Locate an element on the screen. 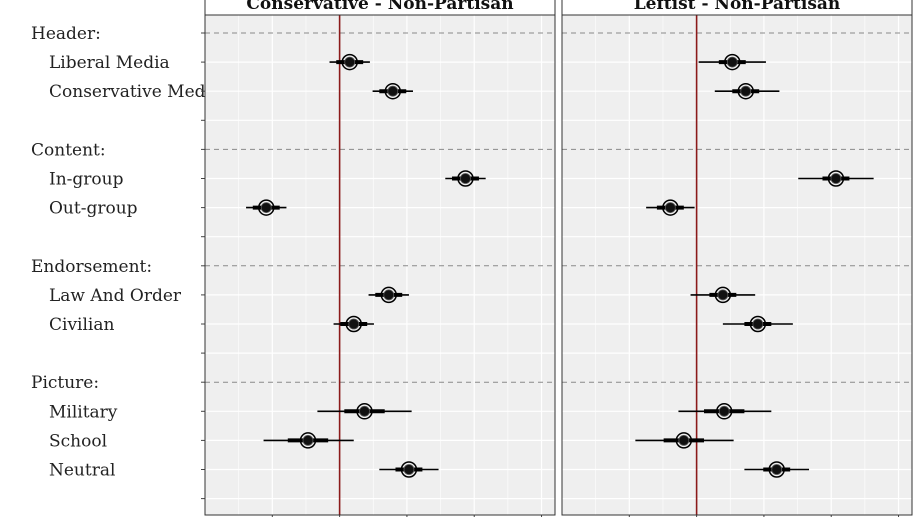 The image size is (918, 517). category-label: Military is located at coordinates (83, 412).